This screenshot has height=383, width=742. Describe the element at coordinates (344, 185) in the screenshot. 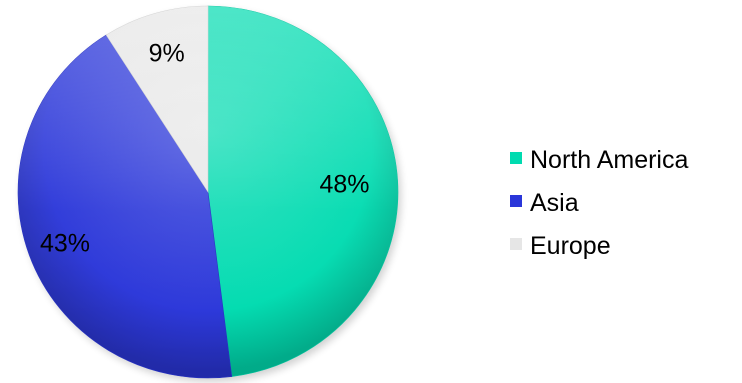

I see `data-label-north-america: 48%` at that location.